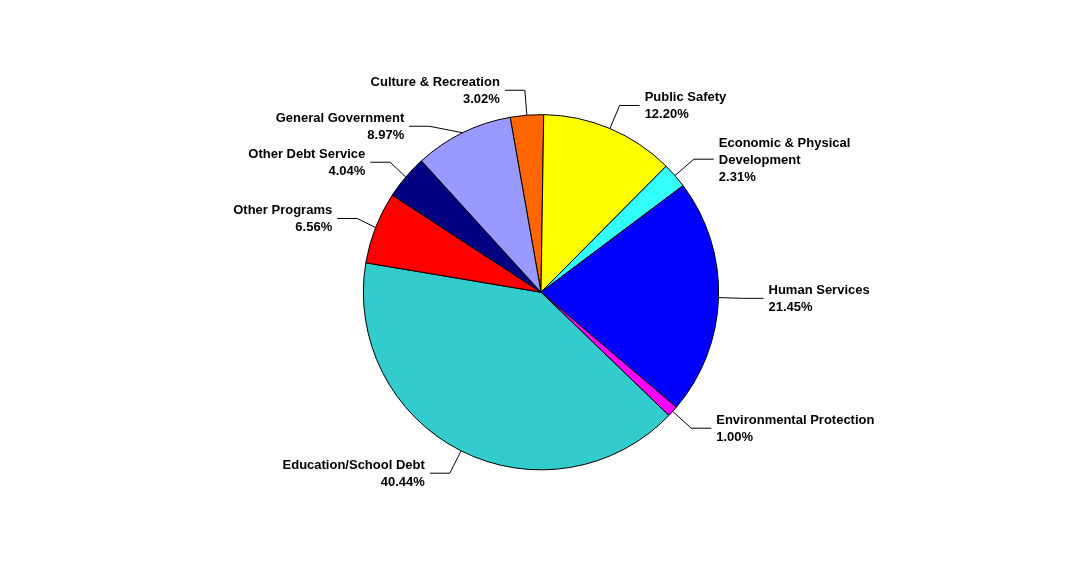  Describe the element at coordinates (283, 210) in the screenshot. I see `slice-label: Other Programs` at that location.